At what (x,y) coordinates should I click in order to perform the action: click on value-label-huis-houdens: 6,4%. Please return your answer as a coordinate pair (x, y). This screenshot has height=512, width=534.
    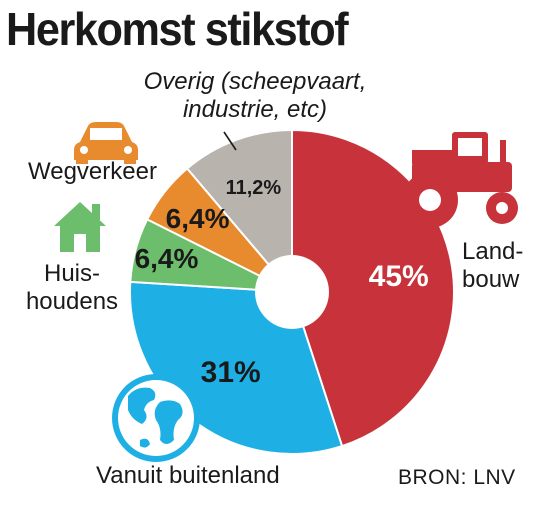
    Looking at the image, I should click on (167, 258).